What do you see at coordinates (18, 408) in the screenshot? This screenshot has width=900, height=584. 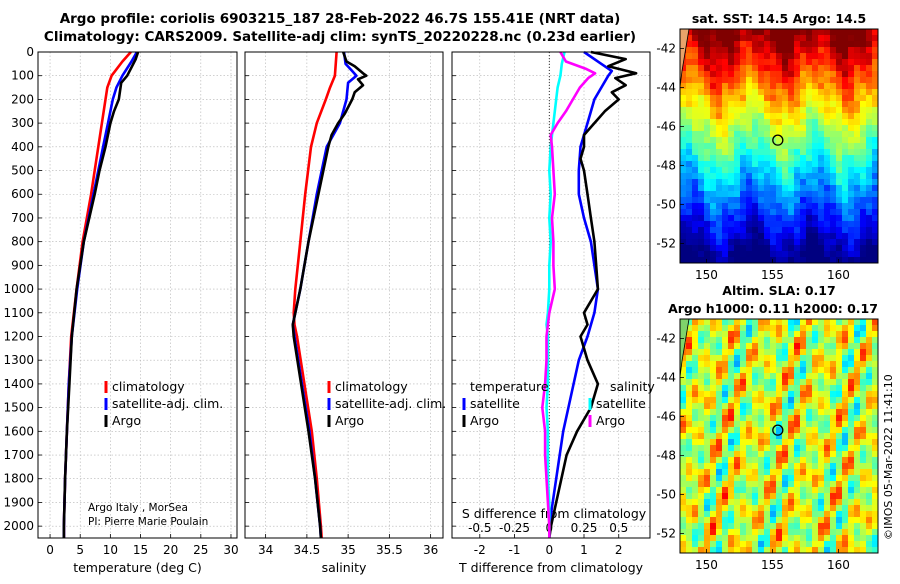 I see `depth-tick-label: 1500` at bounding box center [18, 408].